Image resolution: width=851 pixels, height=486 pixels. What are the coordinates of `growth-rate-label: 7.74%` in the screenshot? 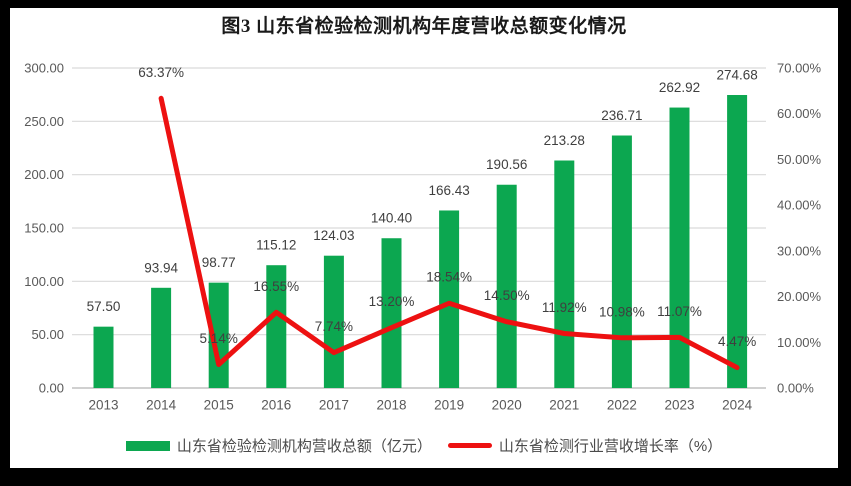 It's located at (334, 326).